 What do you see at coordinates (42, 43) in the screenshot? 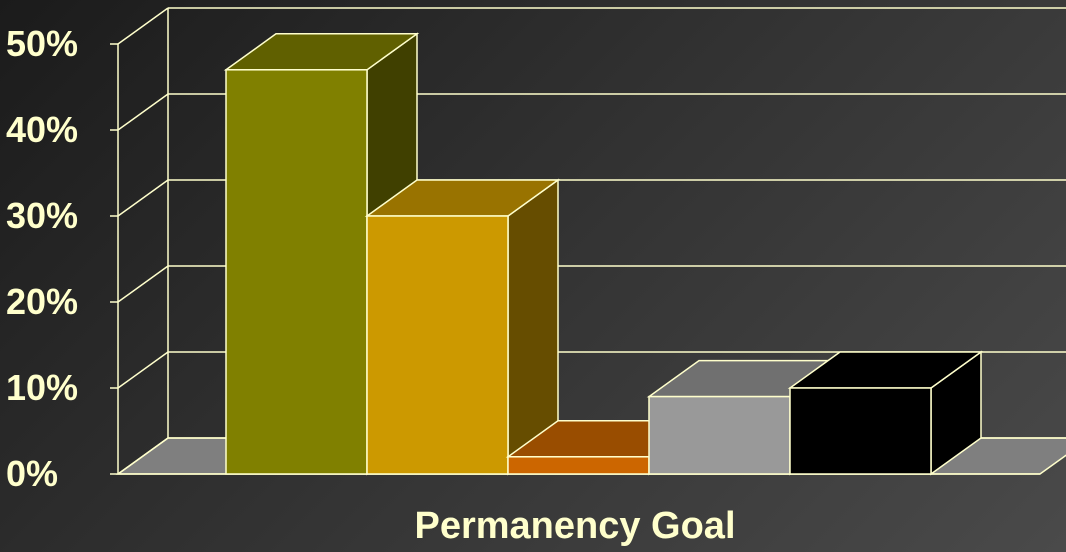
I see `y-tick-label: 50%` at bounding box center [42, 43].